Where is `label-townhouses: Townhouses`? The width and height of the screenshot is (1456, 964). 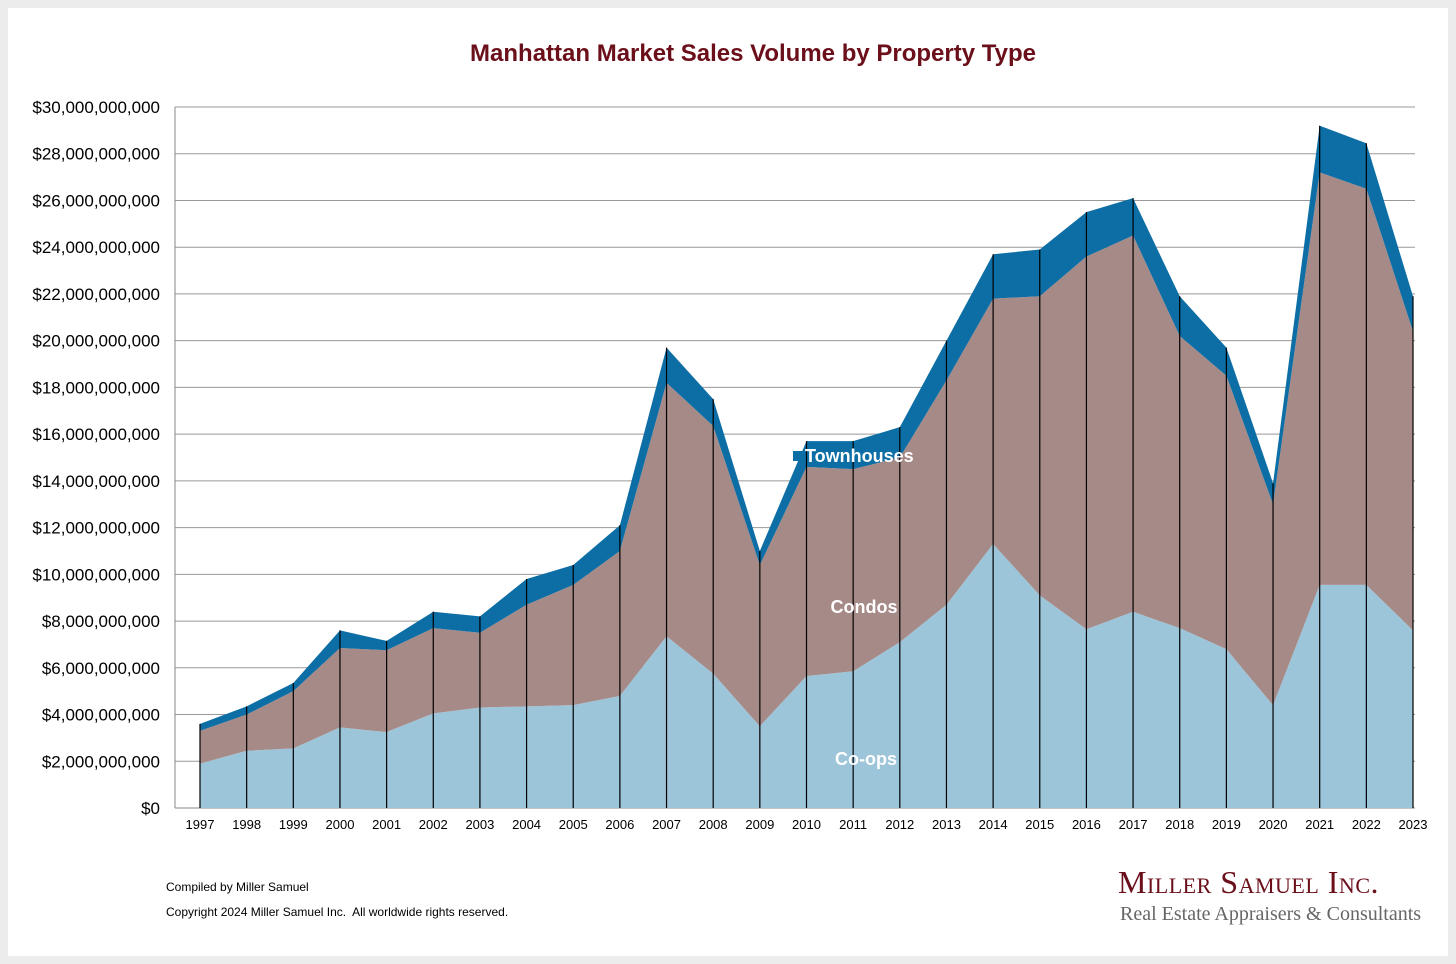
label-townhouses: Townhouses is located at coordinates (859, 456).